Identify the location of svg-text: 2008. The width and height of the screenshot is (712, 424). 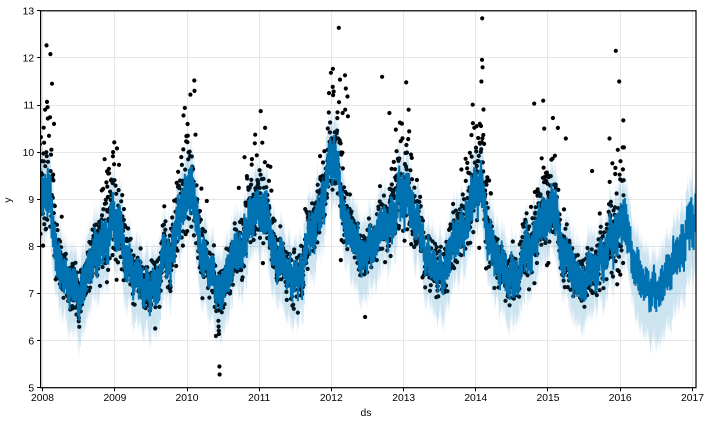
(42, 398).